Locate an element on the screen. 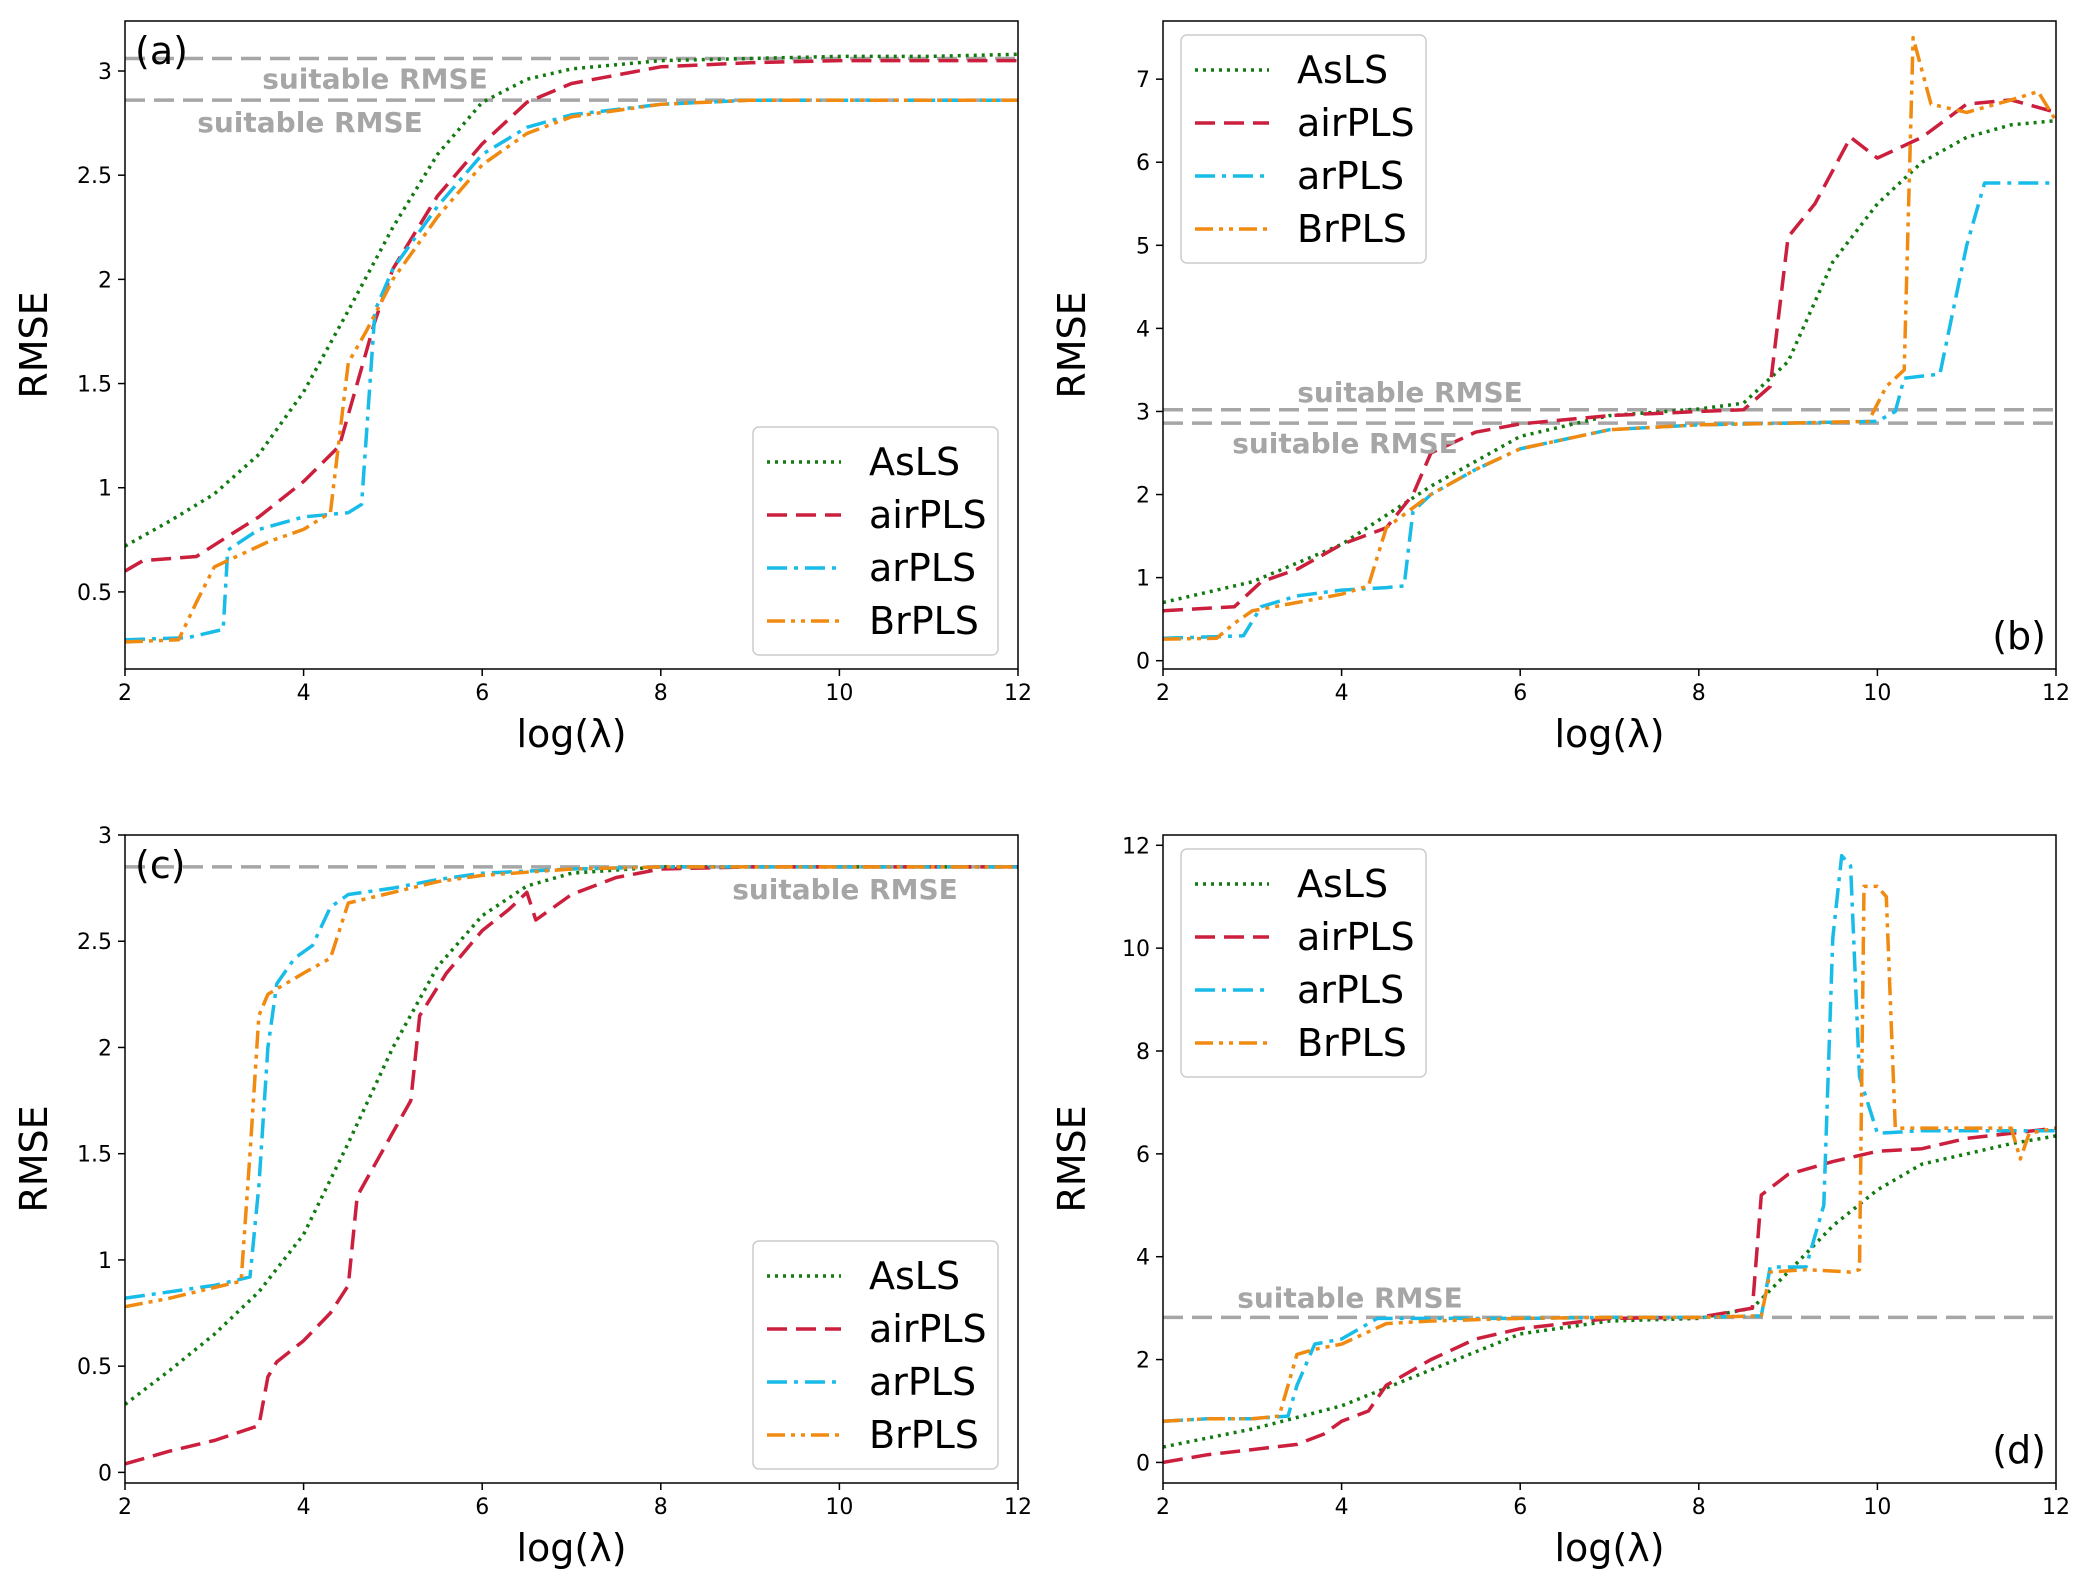 This screenshot has width=2082, height=1590. y-tick-label: 10 is located at coordinates (1136, 949).